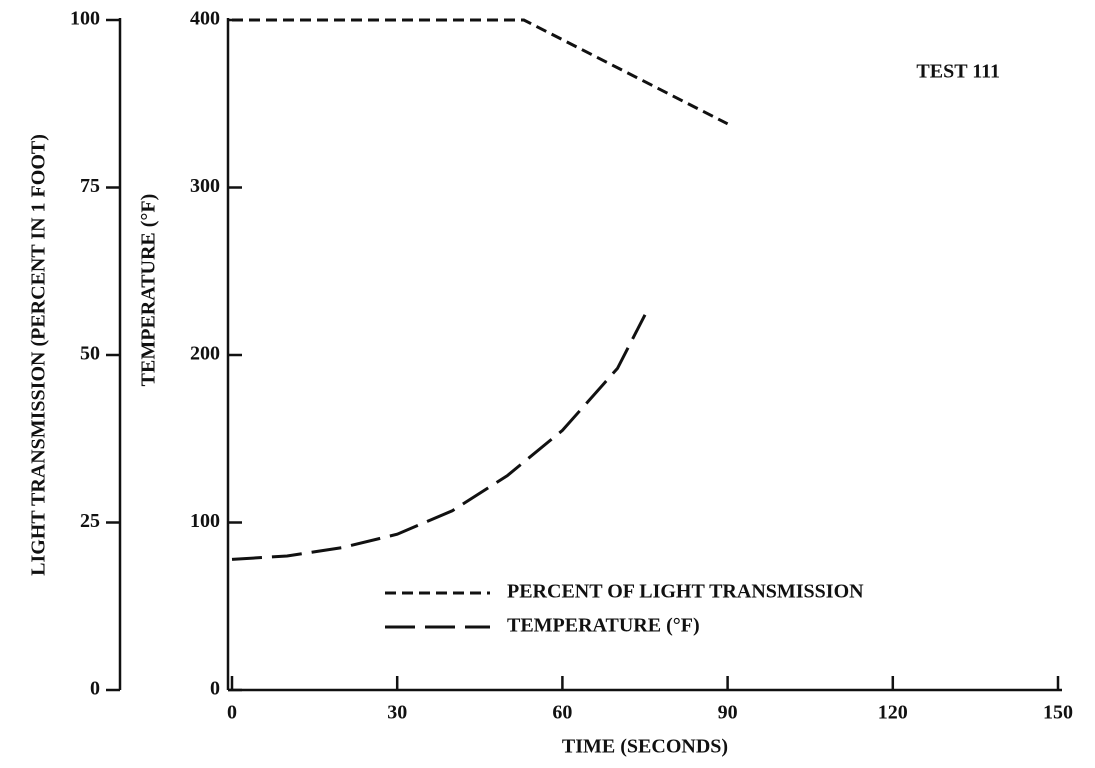  I want to click on y2-tick-label: 200, so click(205, 354).